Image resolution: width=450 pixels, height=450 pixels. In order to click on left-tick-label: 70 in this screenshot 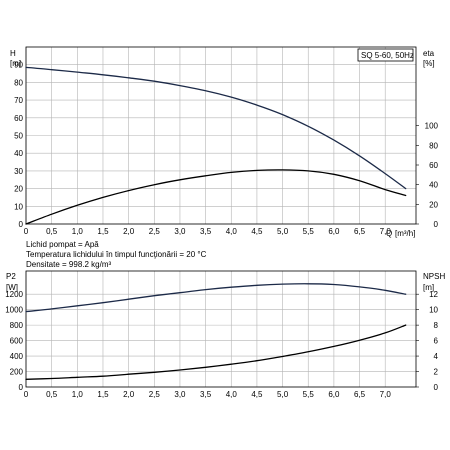, I will do `click(18, 100)`.